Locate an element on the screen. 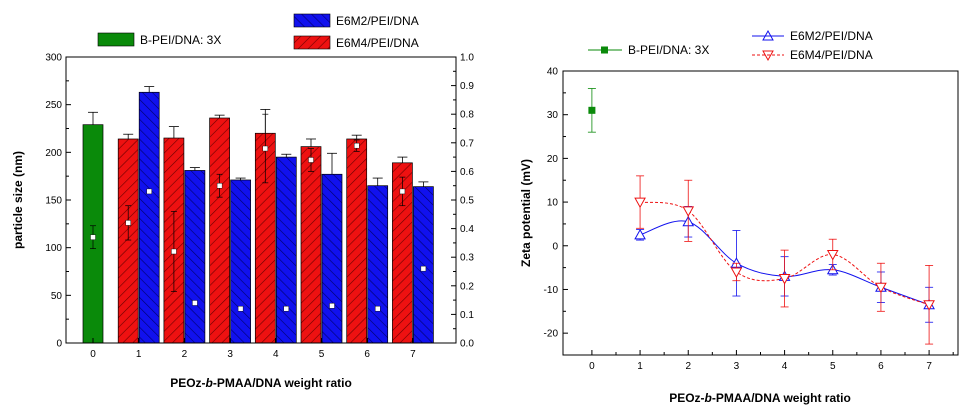 This screenshot has width=980, height=417. right-x-tick-label: 4 is located at coordinates (785, 366).